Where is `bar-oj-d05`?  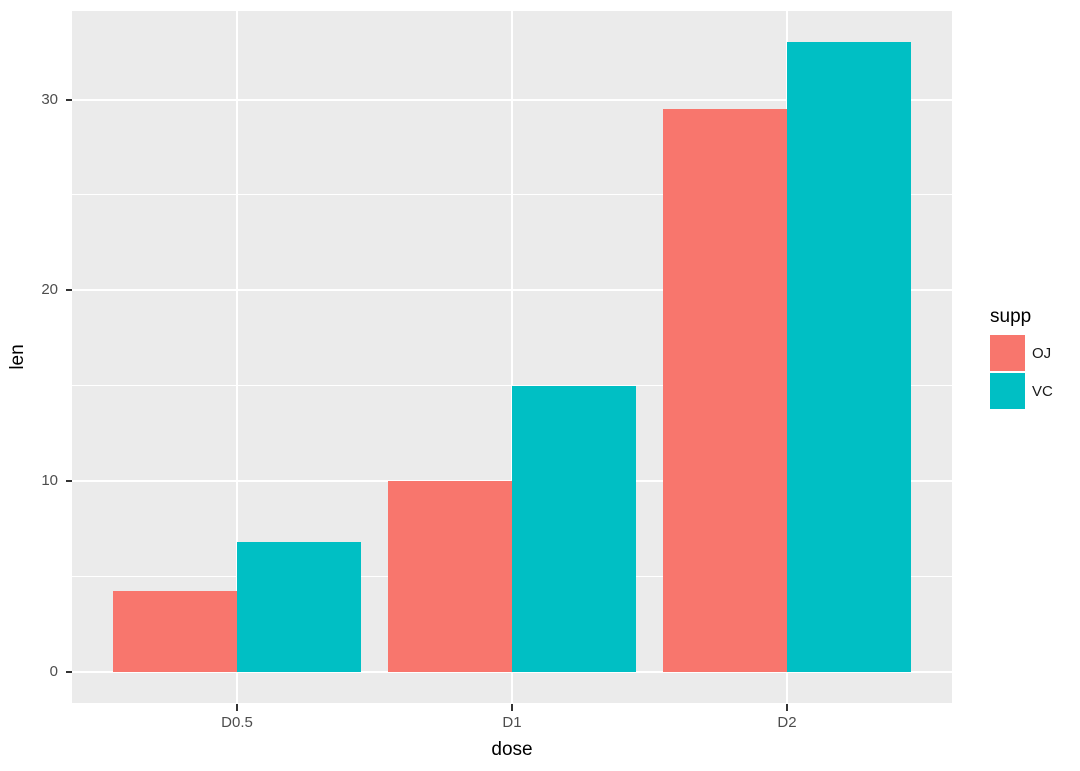 bar-oj-d05 is located at coordinates (175, 631).